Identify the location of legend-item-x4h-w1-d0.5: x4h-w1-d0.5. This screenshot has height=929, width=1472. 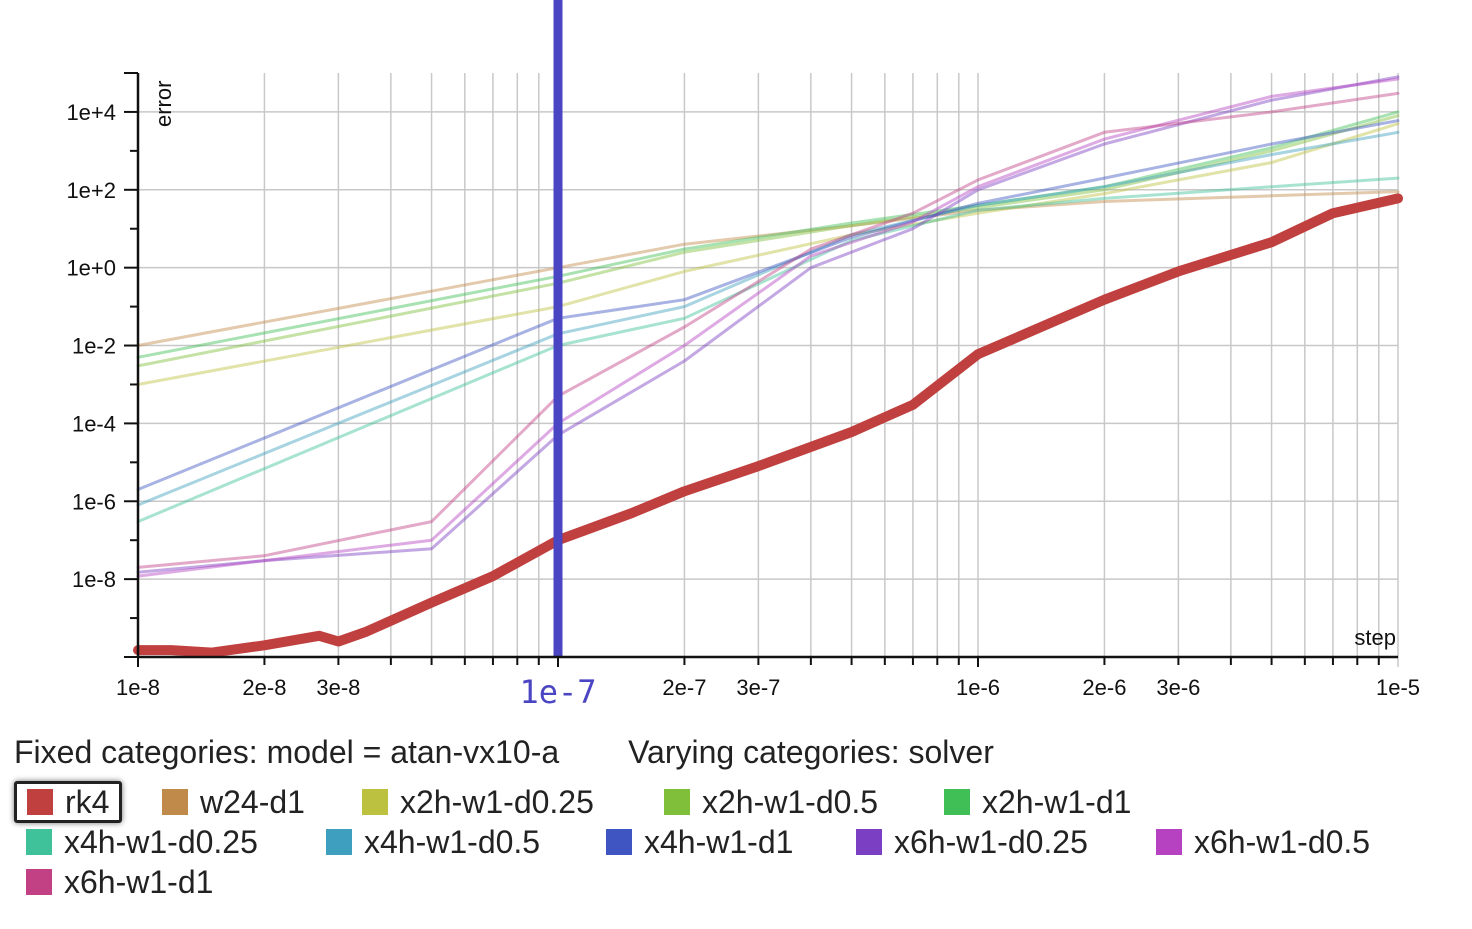
(433, 842).